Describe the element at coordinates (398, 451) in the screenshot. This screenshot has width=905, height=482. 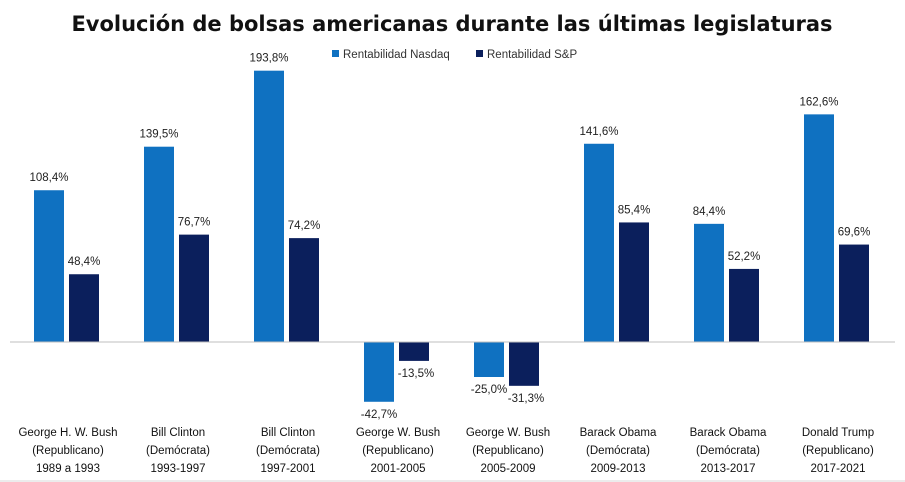
I see `category-label-3-line-1: (Republicano)` at that location.